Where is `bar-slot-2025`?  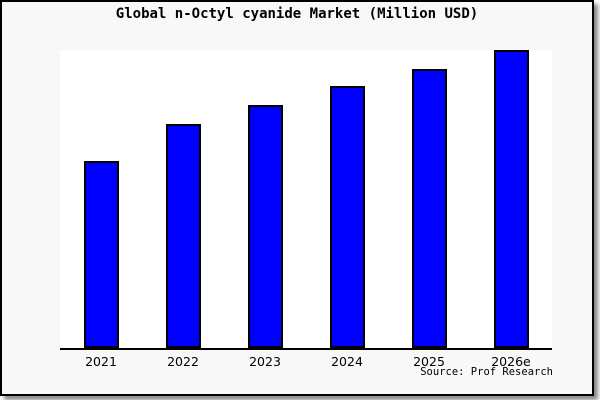 bar-slot-2025 is located at coordinates (429, 199).